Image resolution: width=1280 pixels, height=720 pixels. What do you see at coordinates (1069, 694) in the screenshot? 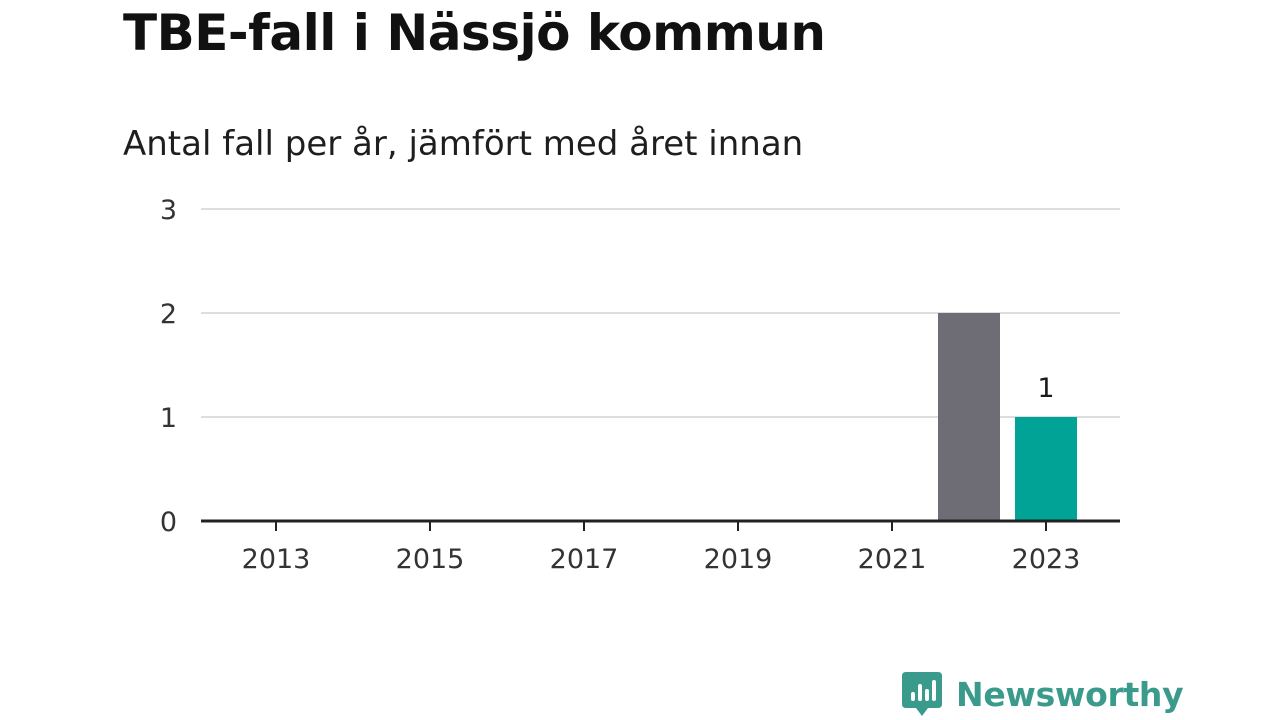
I see `brand-name: Newsworthy` at bounding box center [1069, 694].